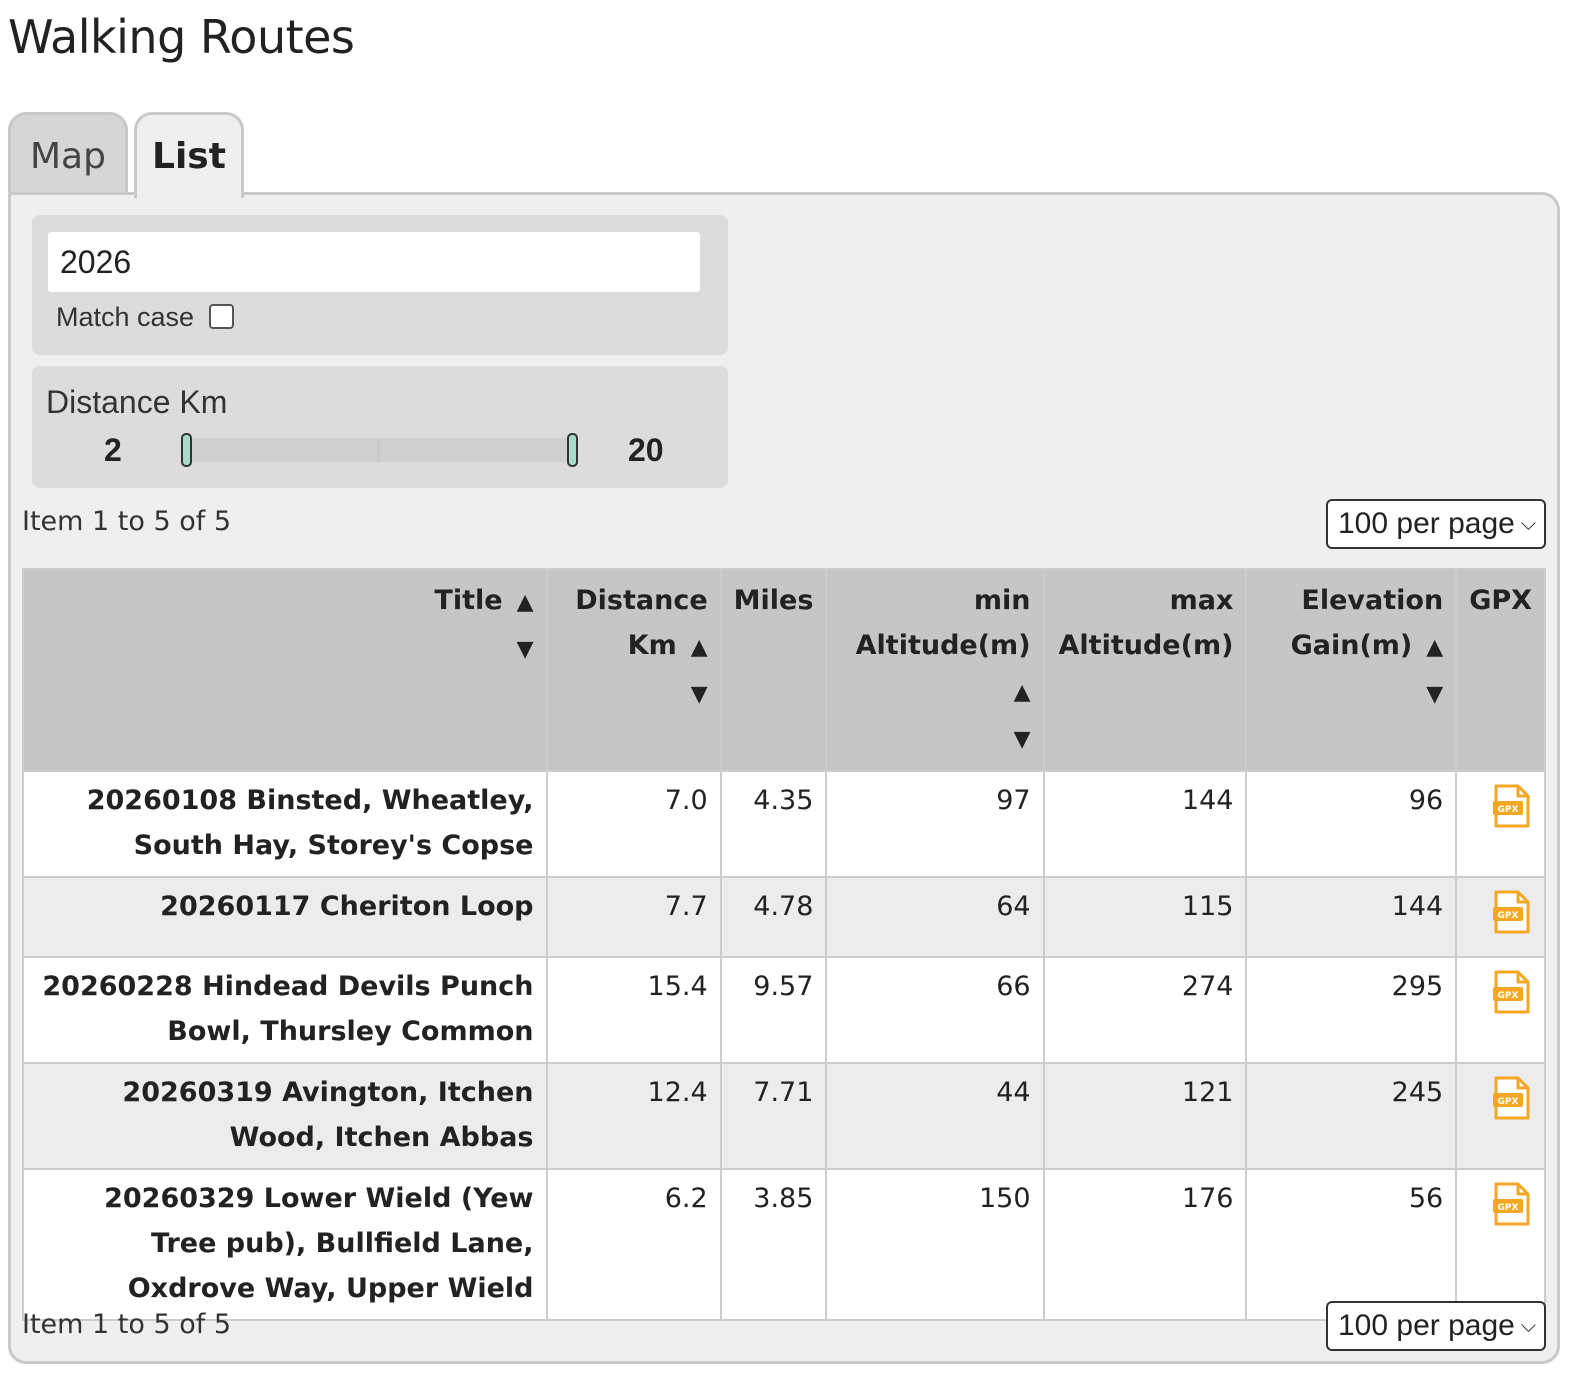  Describe the element at coordinates (380, 450) in the screenshot. I see `distance-slider-track` at that location.